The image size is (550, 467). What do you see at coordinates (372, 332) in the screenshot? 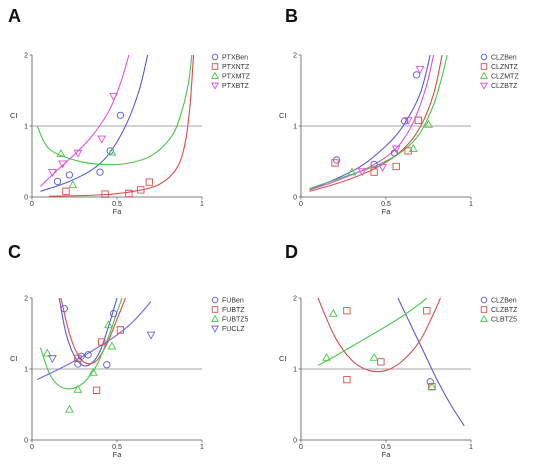
I see `fit-line-clbtz5` at bounding box center [372, 332].